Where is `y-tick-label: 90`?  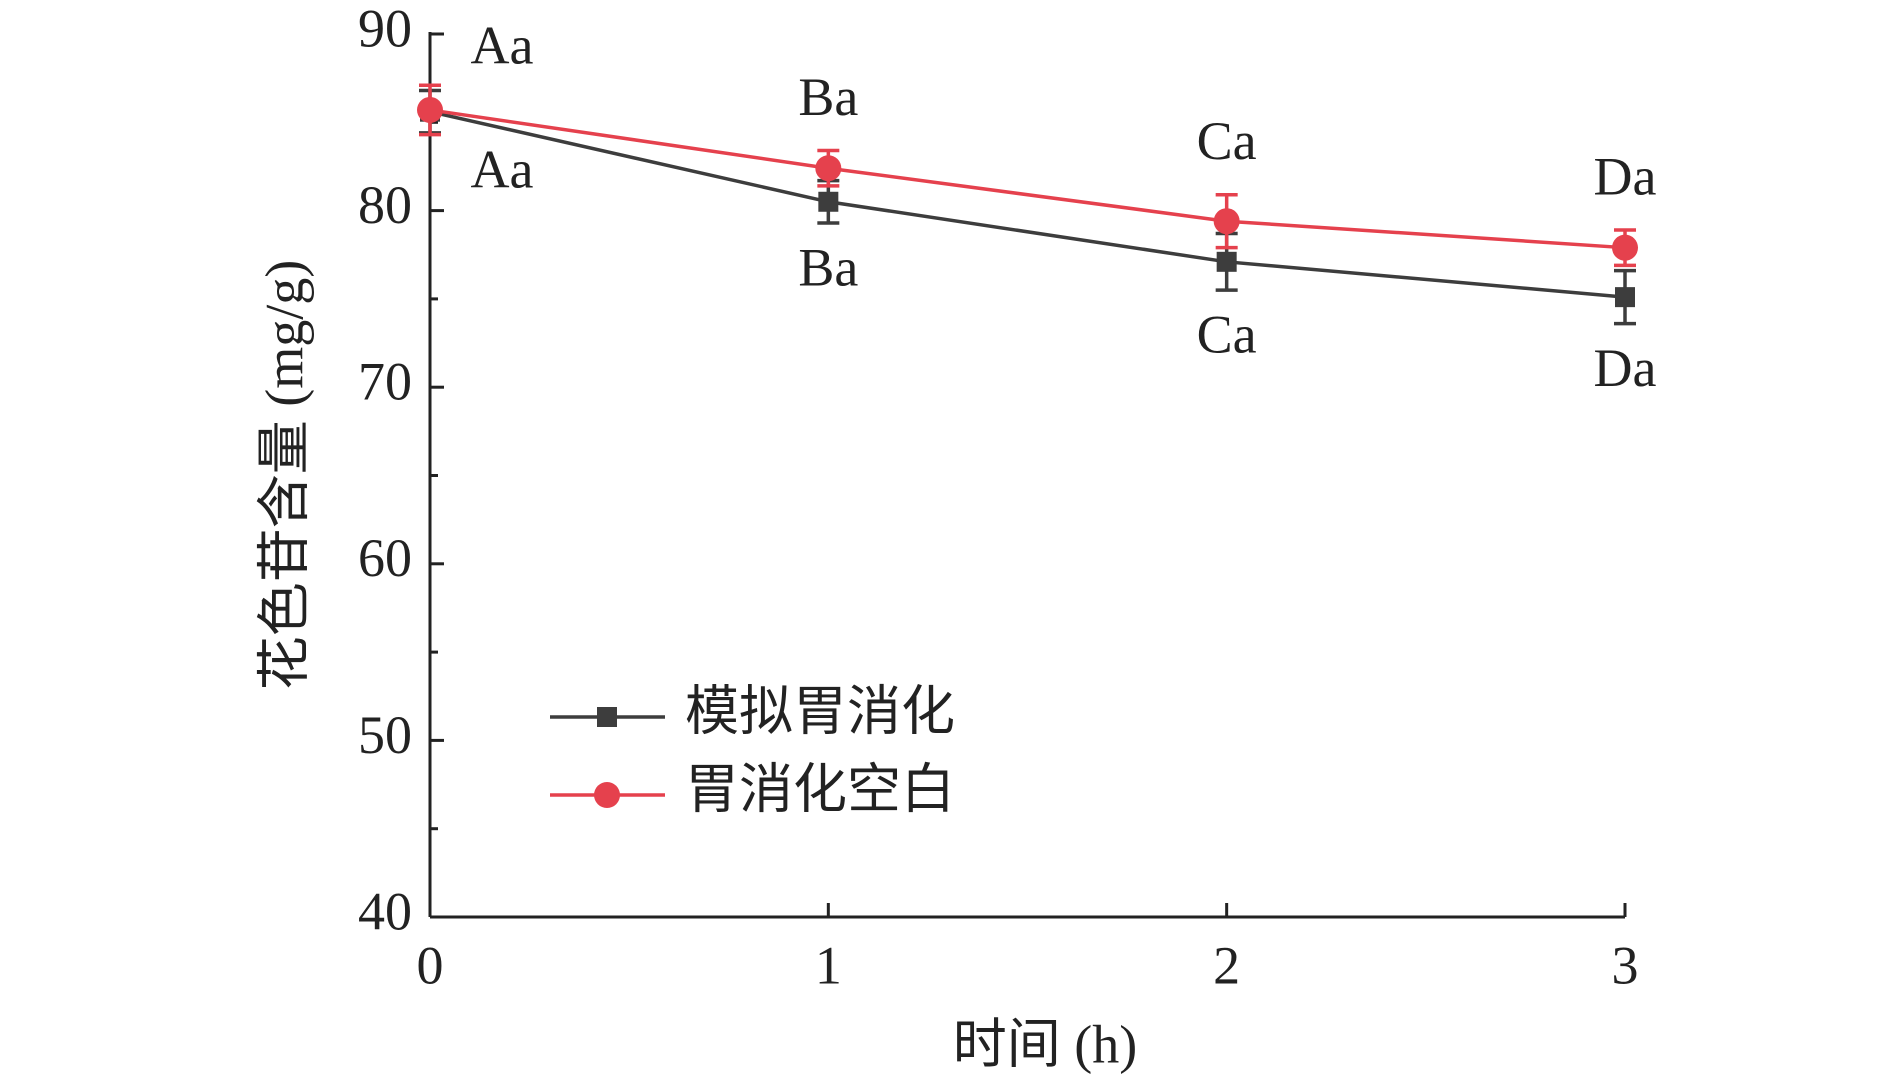
y-tick-label: 90 is located at coordinates (385, 29).